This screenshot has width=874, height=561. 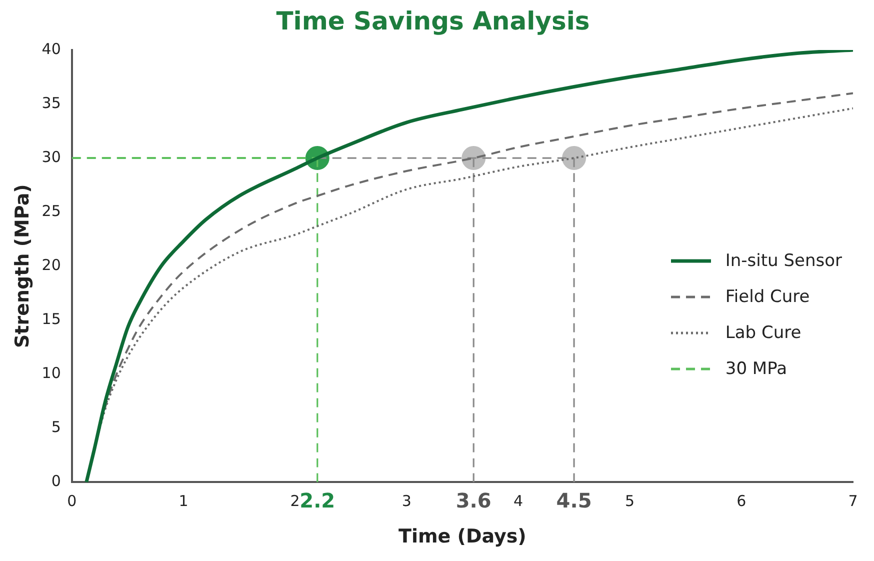 What do you see at coordinates (763, 333) in the screenshot?
I see `legend-label: Lab Cure` at bounding box center [763, 333].